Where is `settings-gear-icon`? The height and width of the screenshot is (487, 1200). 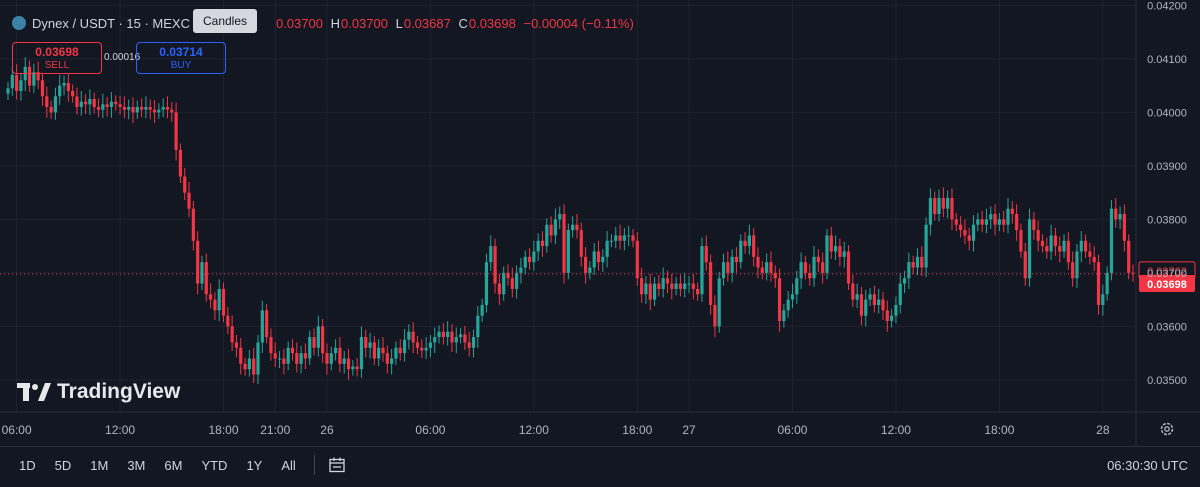
settings-gear-icon is located at coordinates (1167, 429).